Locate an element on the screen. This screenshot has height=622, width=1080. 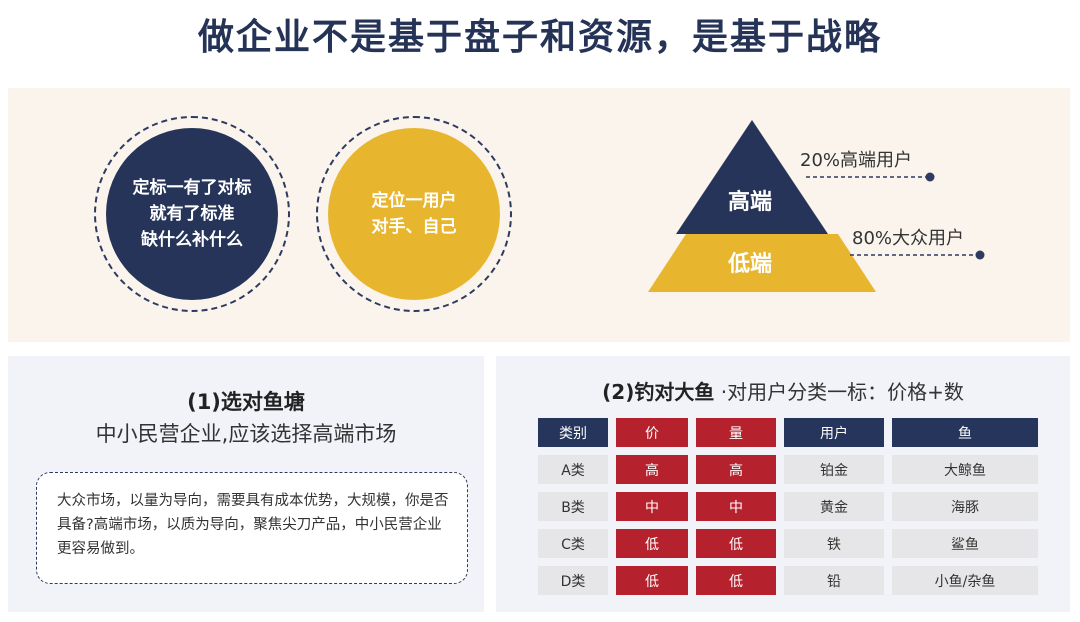
table-cell: 铁 is located at coordinates (834, 543).